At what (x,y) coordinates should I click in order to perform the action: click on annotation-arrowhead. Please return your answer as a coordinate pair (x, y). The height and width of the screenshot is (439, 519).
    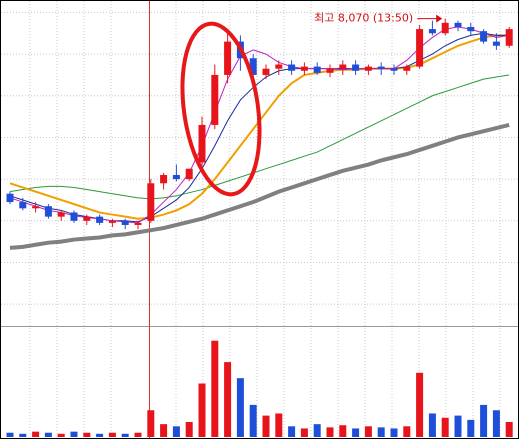
    Looking at the image, I should click on (439, 18).